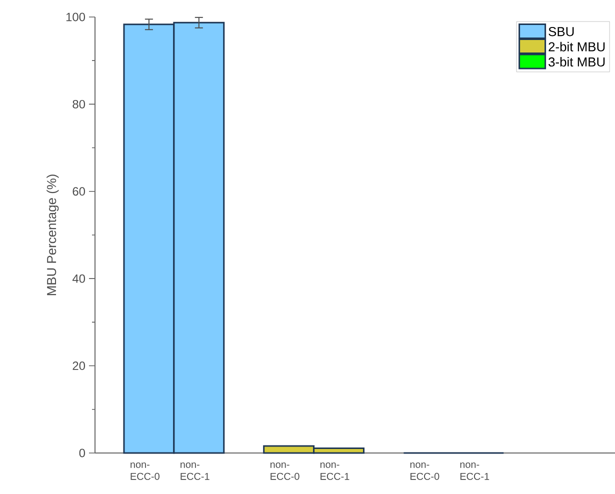  I want to click on y-tick-label: 80, so click(79, 104).